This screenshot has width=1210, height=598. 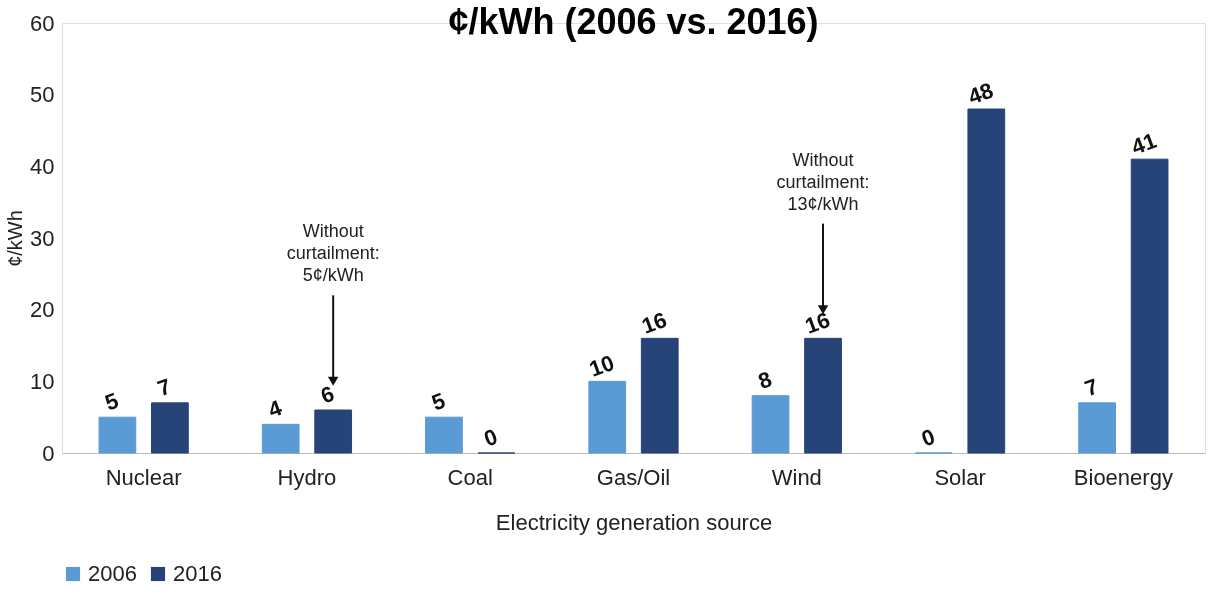 I want to click on data-label: 41, so click(x=1144, y=143).